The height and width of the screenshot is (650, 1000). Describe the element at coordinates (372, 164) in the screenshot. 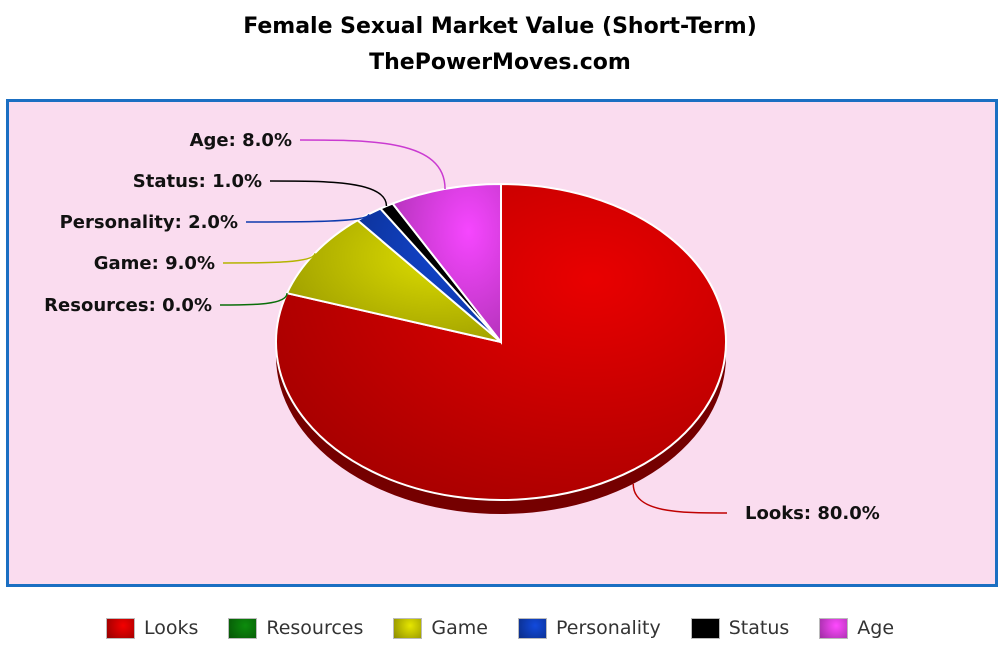

I see `leader-line-age` at that location.